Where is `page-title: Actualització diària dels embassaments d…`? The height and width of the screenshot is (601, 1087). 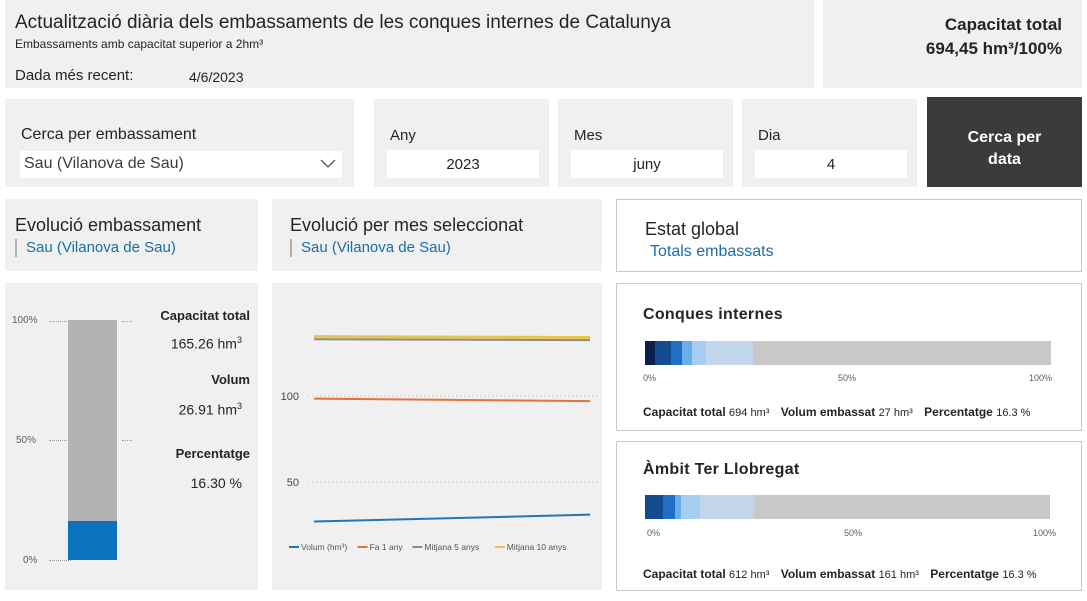
page-title: Actualització diària dels embassaments d… is located at coordinates (343, 22).